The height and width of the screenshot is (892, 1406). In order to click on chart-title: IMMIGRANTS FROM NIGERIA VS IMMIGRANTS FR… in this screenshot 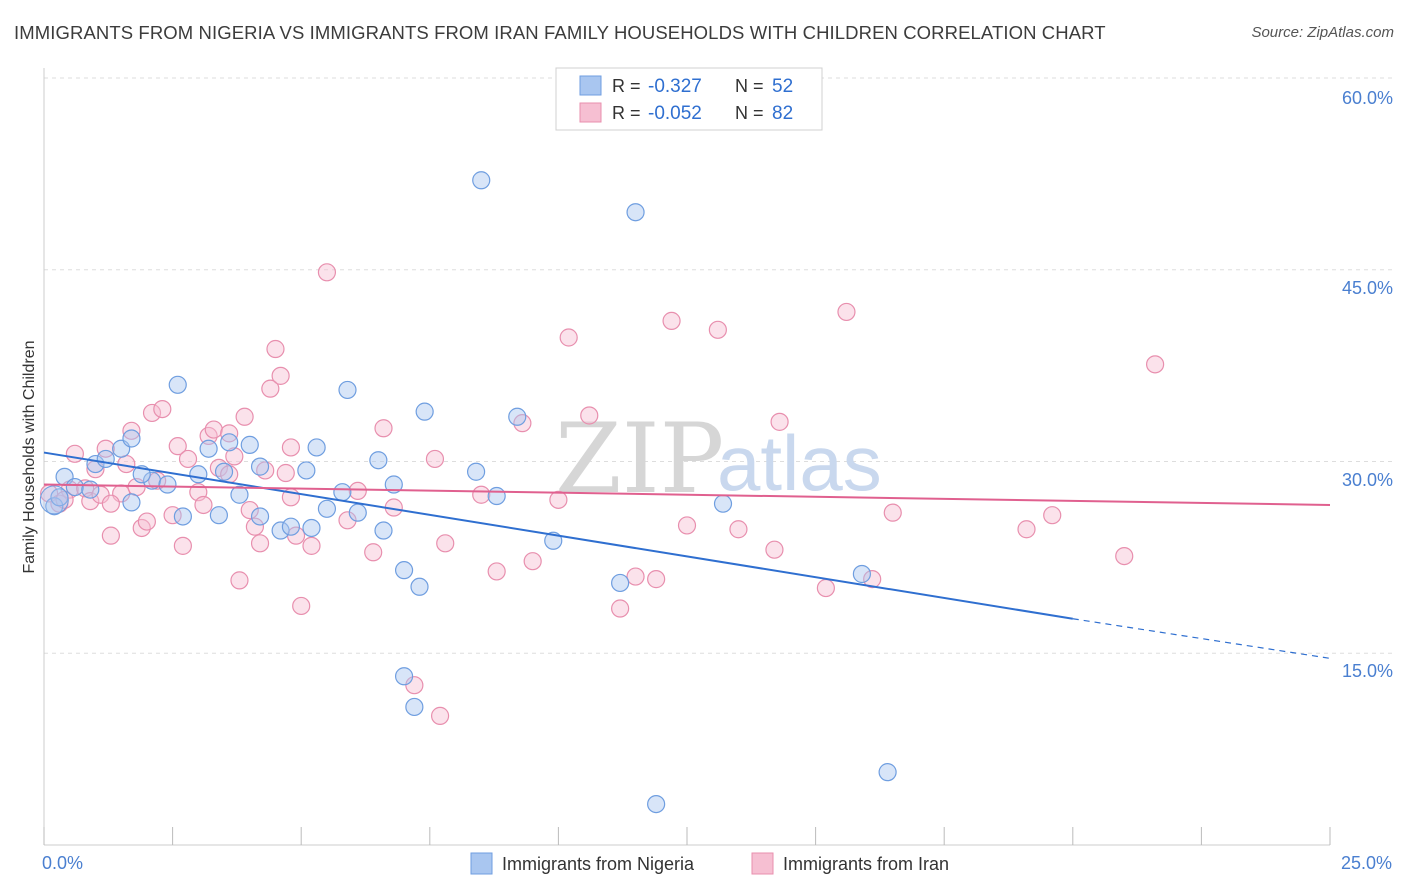, I will do `click(560, 32)`.